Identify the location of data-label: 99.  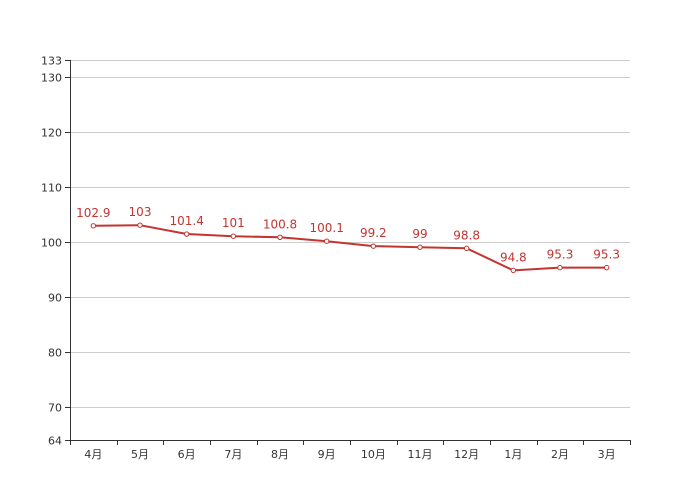
(419, 234).